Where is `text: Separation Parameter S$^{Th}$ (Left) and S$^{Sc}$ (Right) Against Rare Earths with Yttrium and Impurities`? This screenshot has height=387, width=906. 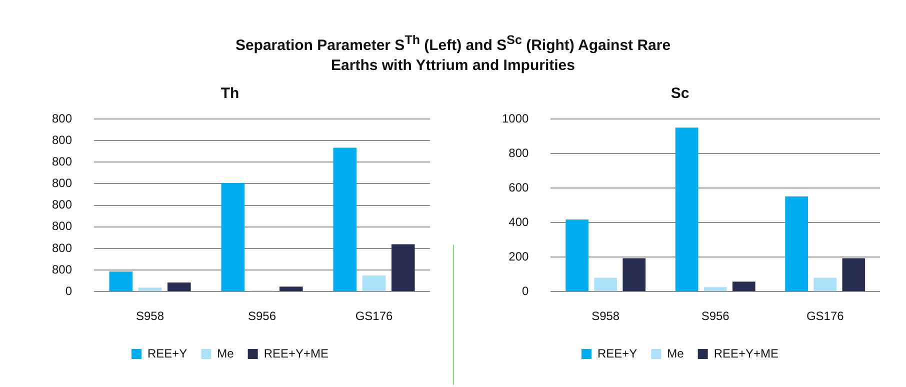 text: Separation Parameter S$^{Th}$ (Left) and S$^{Sc}$ (Right) Against Rare Earths with Yttrium and Impurities is located at coordinates (453, 54).